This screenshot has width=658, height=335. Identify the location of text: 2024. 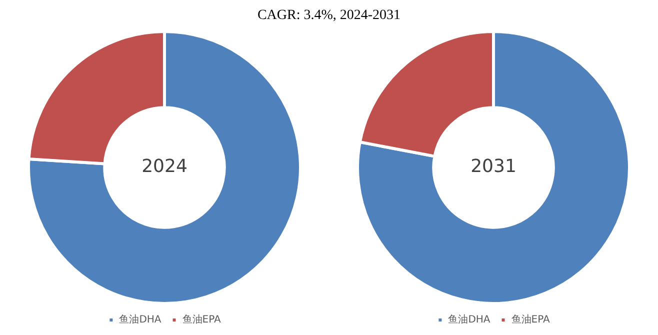
(165, 167).